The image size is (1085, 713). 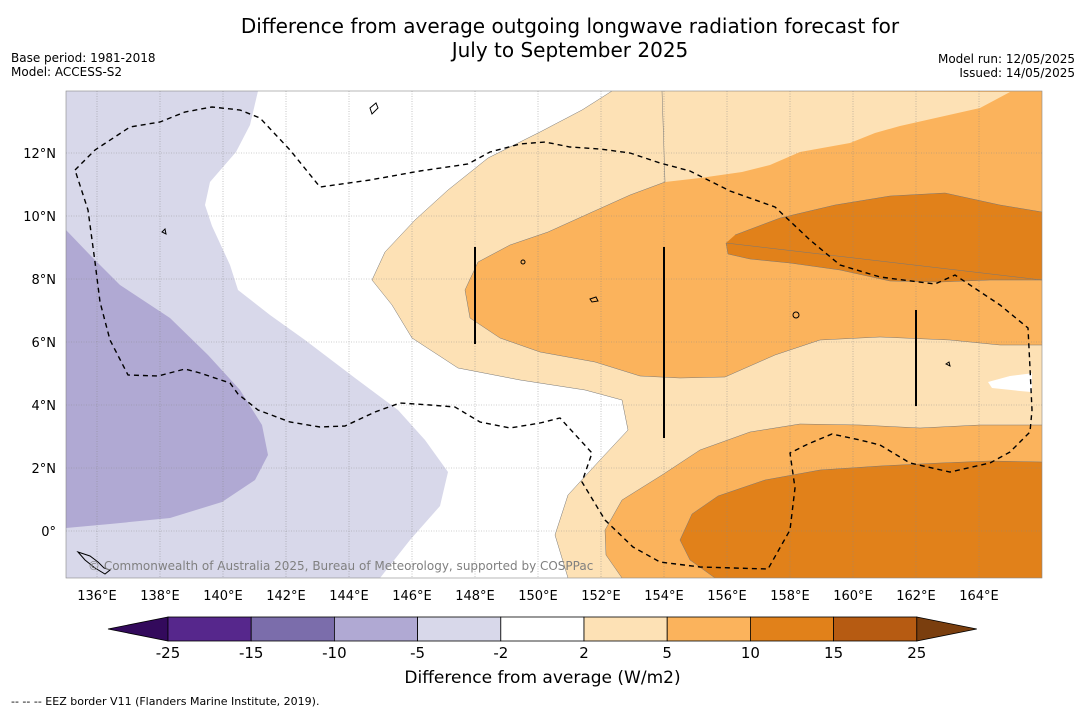 I want to click on colorbar-over-arrow, so click(x=946, y=629).